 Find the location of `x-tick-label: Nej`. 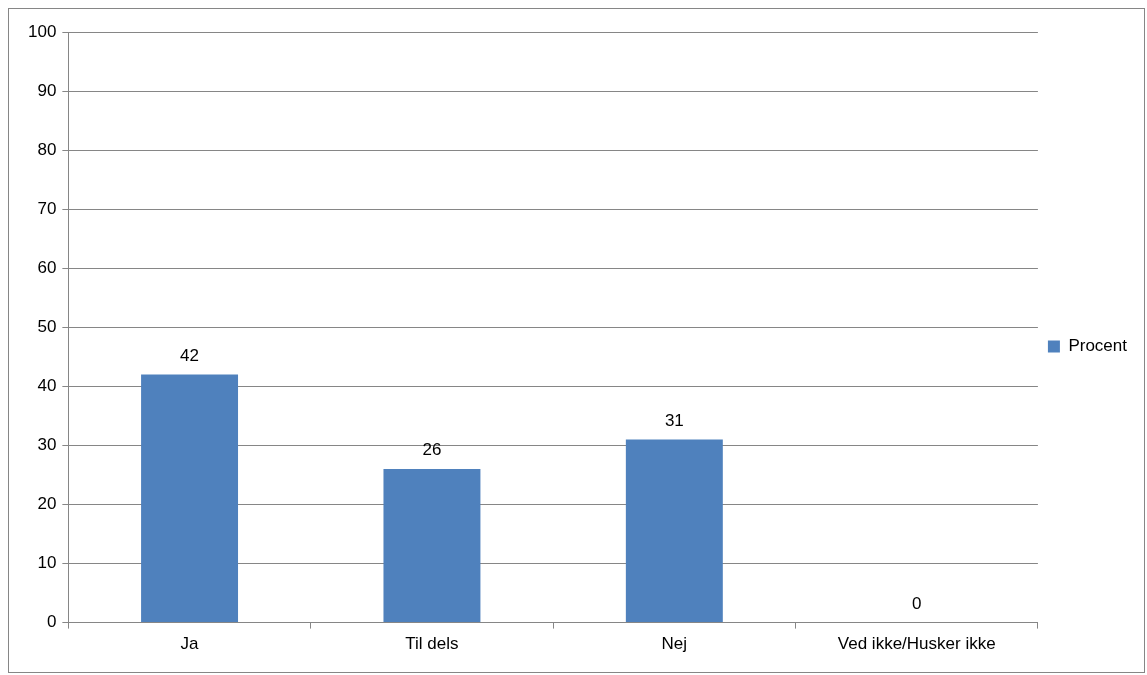

x-tick-label: Nej is located at coordinates (674, 644).